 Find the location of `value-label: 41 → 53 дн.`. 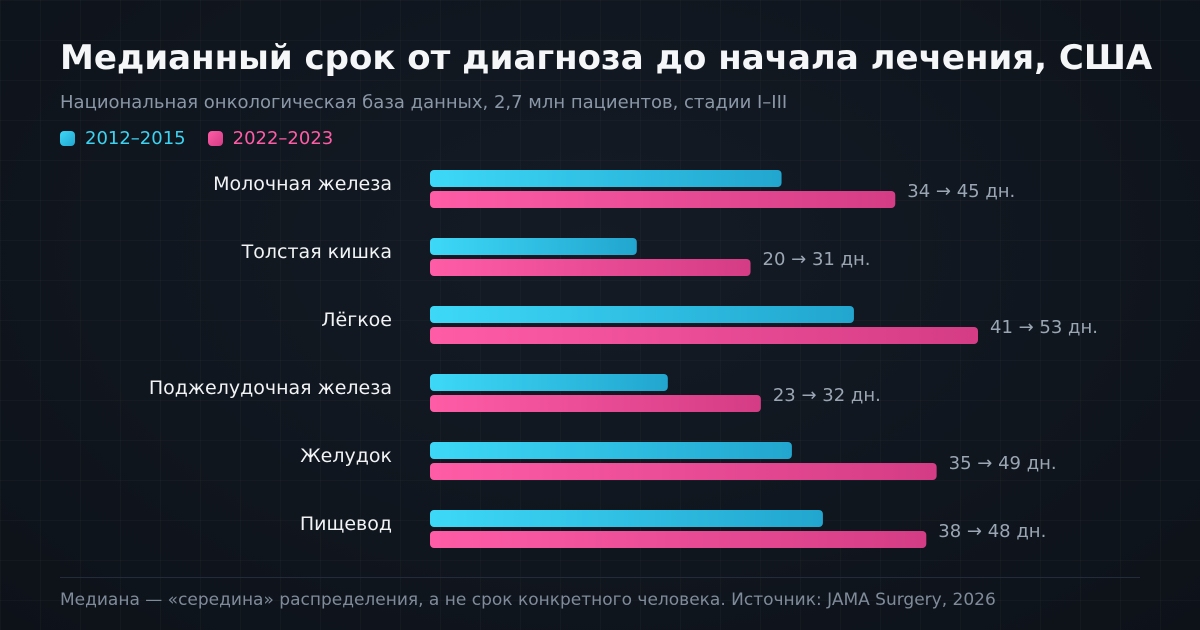

value-label: 41 → 53 дн. is located at coordinates (1044, 327).